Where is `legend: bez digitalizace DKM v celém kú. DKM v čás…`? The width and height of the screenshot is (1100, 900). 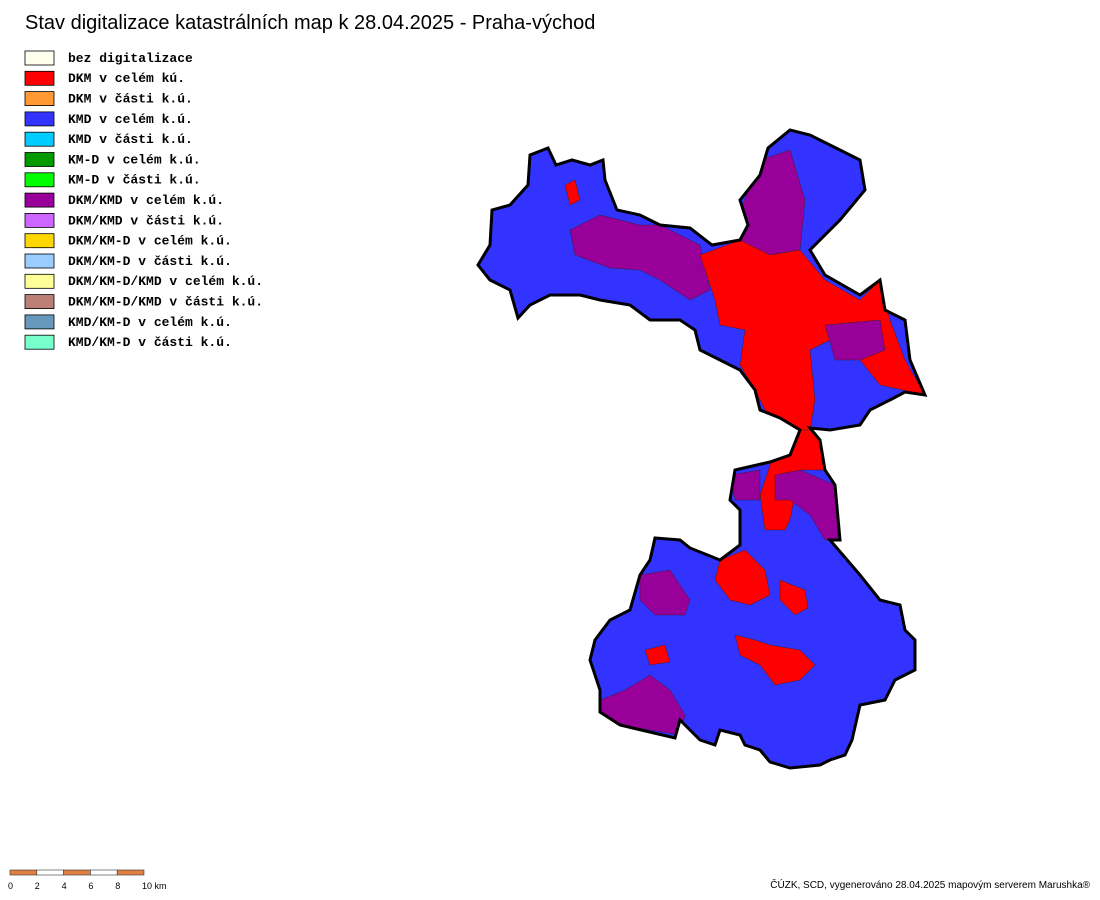
legend: bez digitalizace DKM v celém kú. DKM v čás… is located at coordinates (143, 200).